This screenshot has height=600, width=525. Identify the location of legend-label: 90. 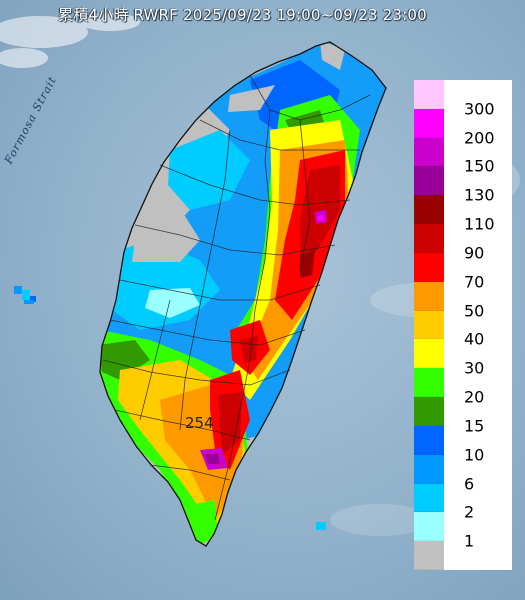
(474, 253).